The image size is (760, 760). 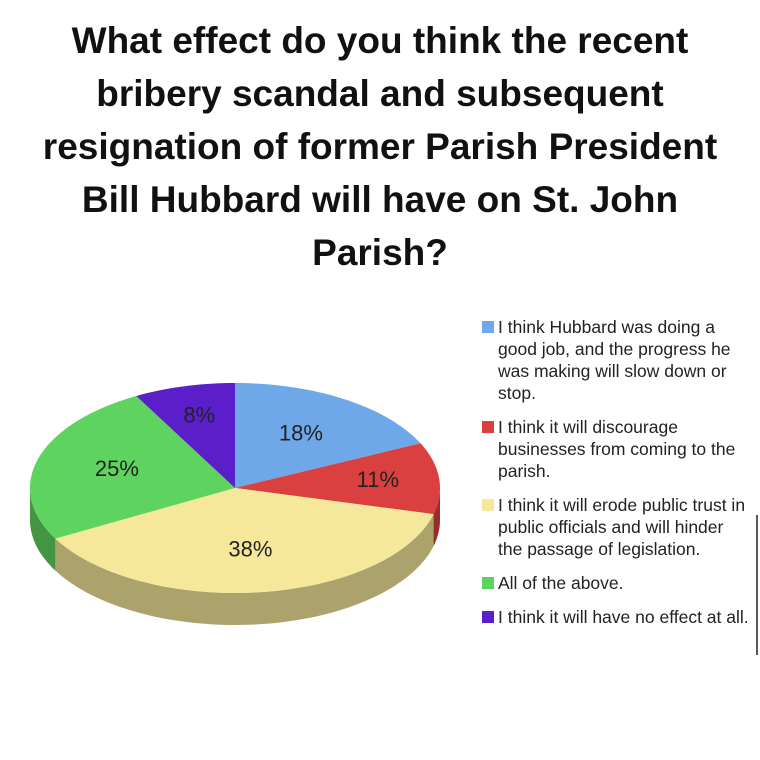 I want to click on legend-item: All of the above., so click(x=615, y=583).